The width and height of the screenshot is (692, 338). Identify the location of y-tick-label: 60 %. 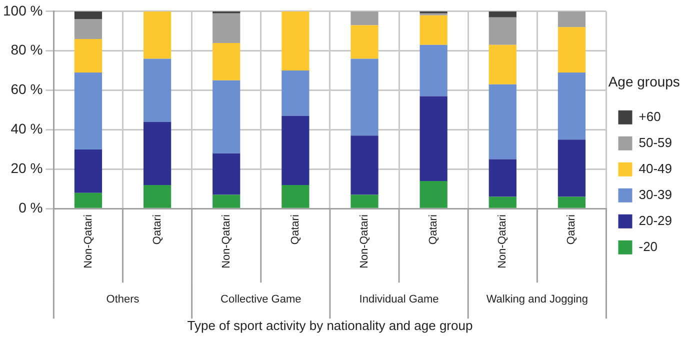
(26, 89).